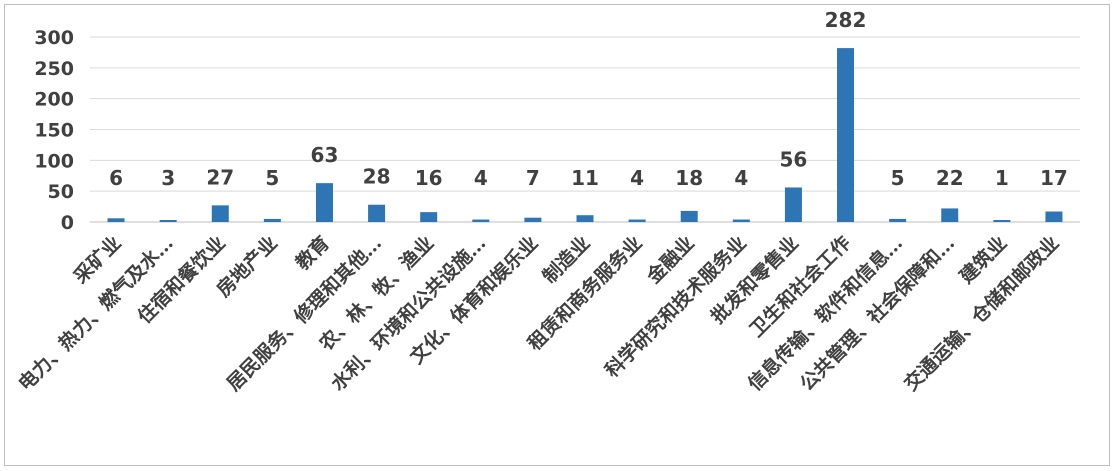 The height and width of the screenshot is (471, 1116). What do you see at coordinates (533, 178) in the screenshot?
I see `data-label: 7` at bounding box center [533, 178].